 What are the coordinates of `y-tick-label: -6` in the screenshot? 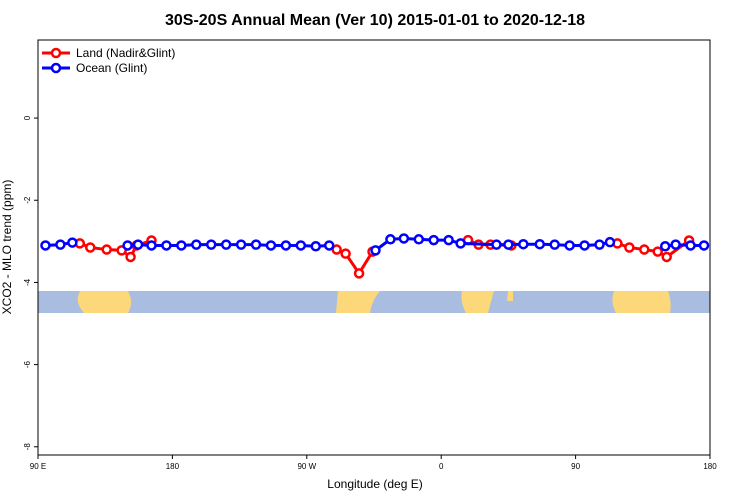 It's located at (27, 365).